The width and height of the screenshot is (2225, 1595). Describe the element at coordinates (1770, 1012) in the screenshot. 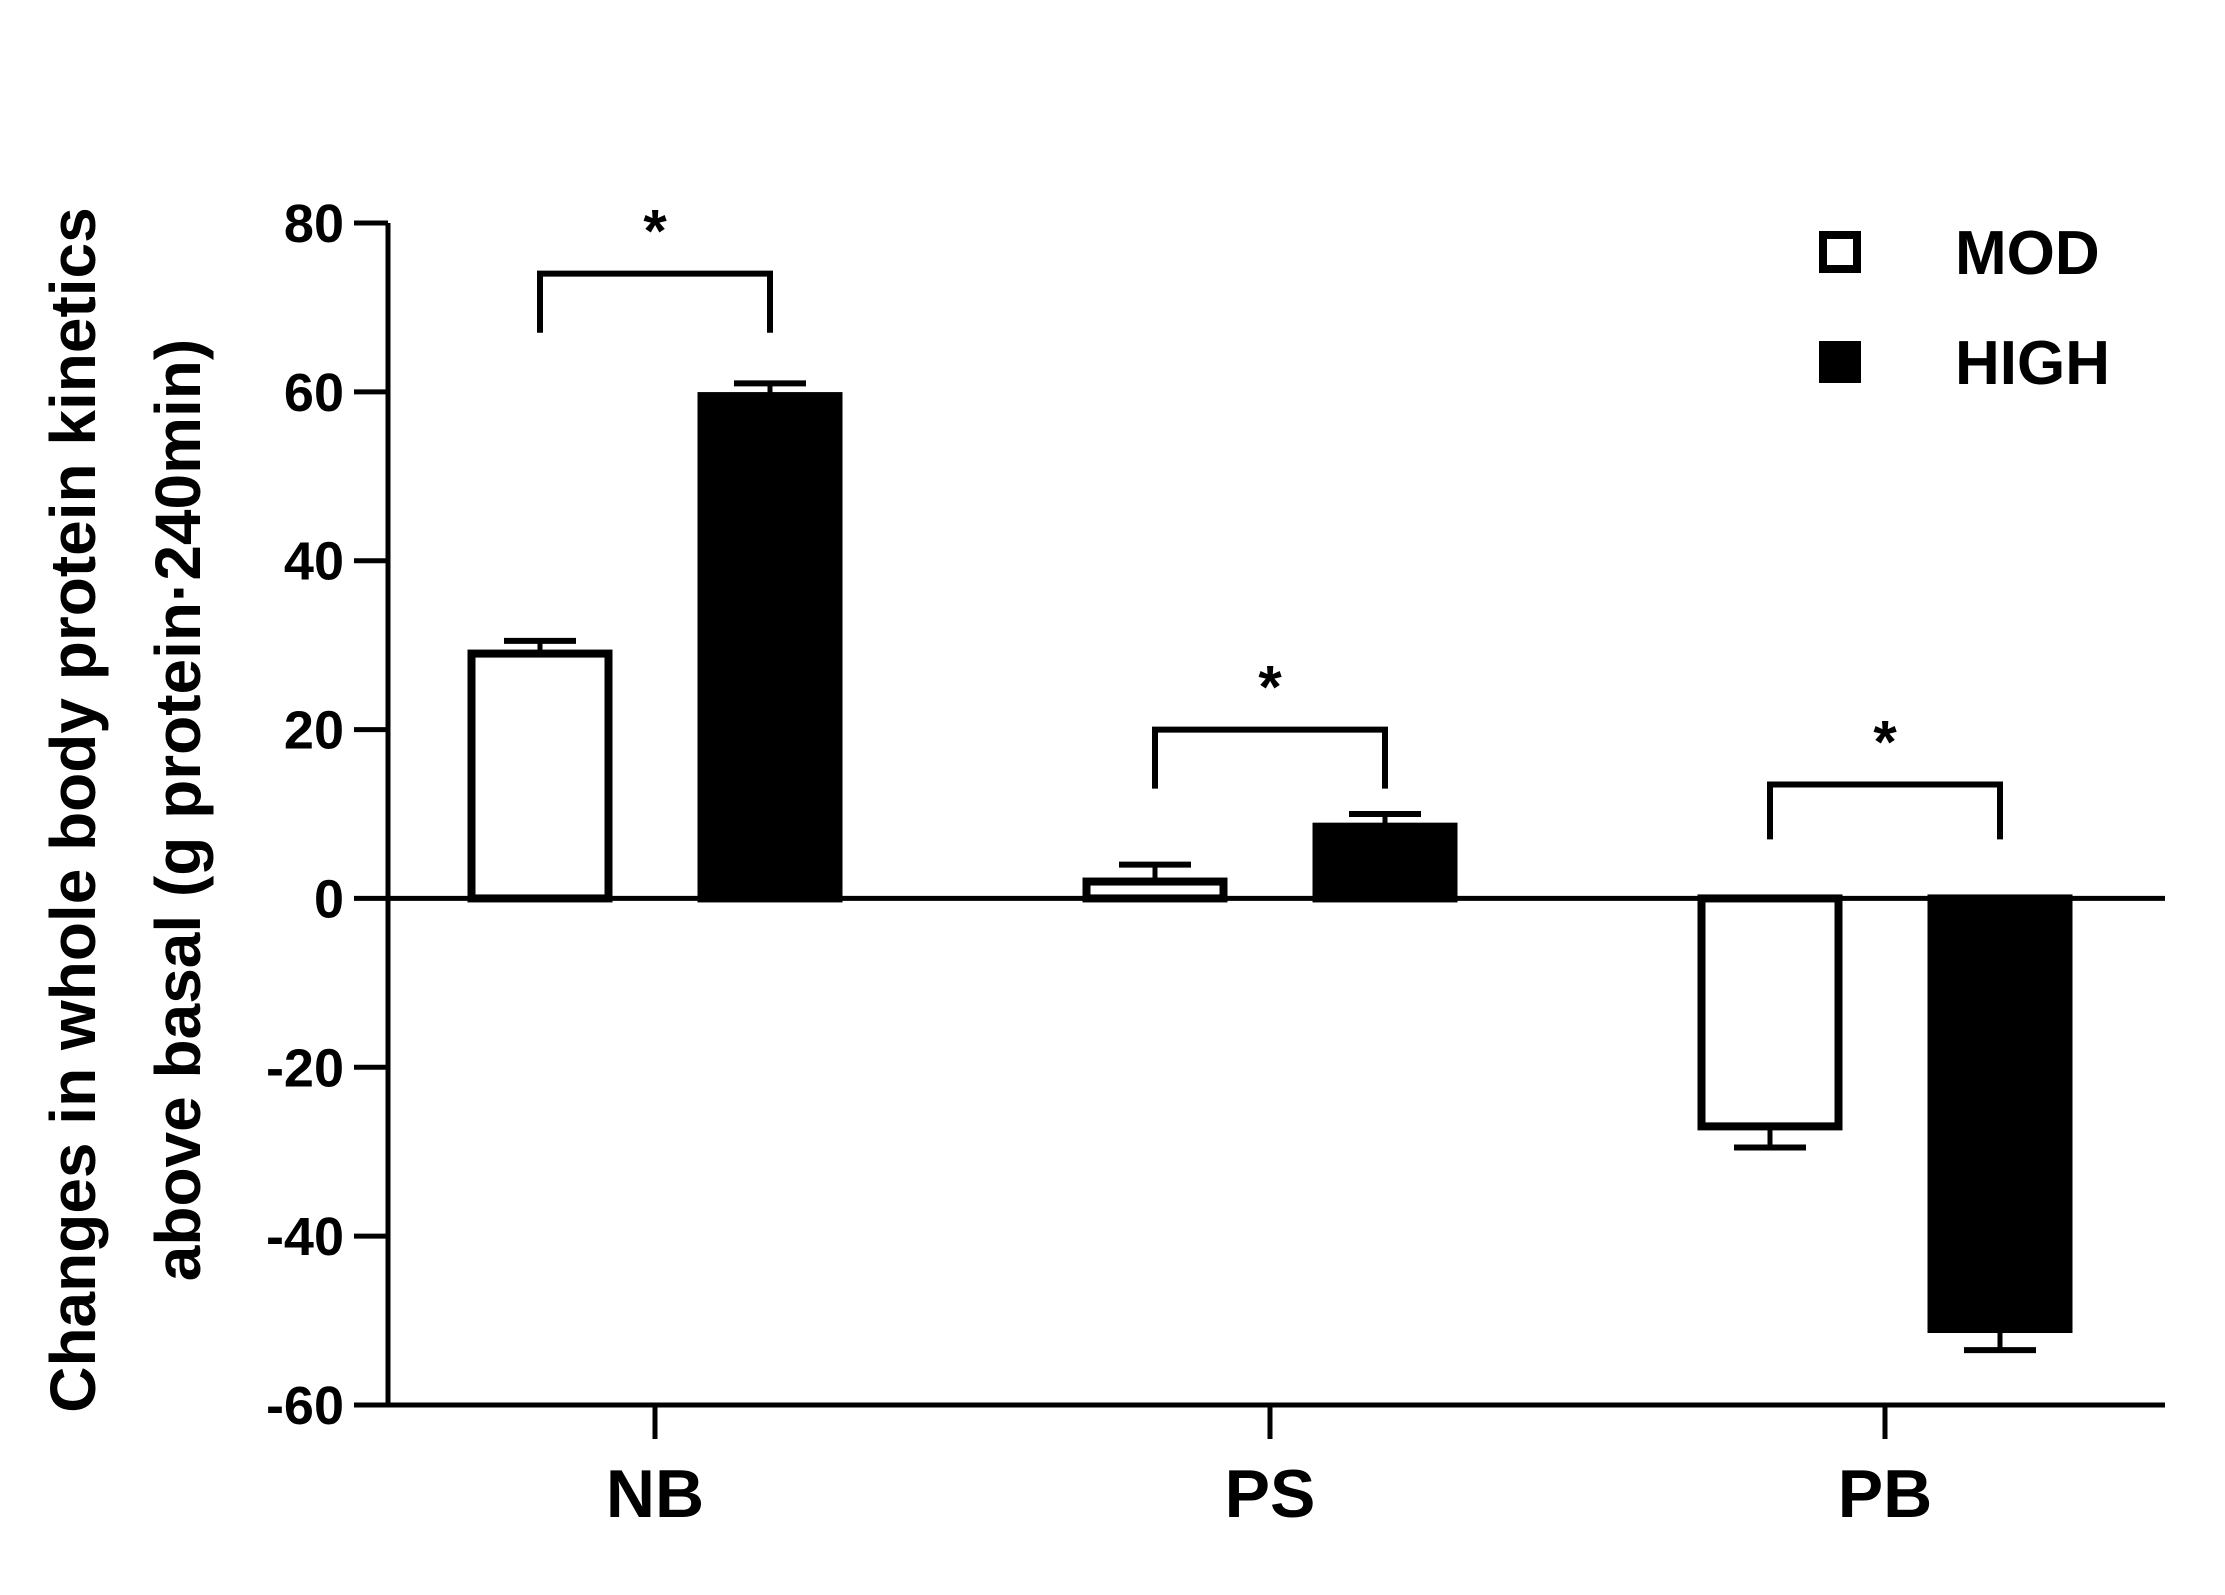

I see `bar-mod-pb` at that location.